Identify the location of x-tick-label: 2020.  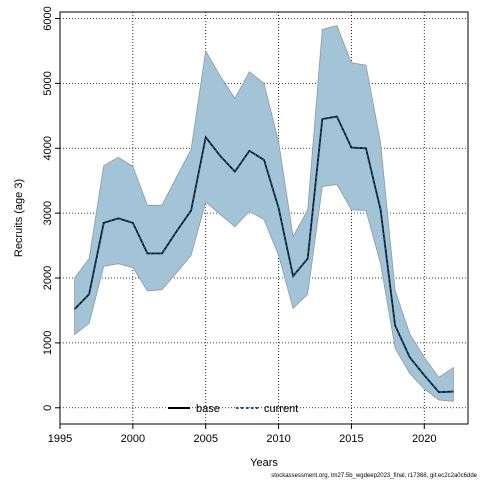
(424, 439).